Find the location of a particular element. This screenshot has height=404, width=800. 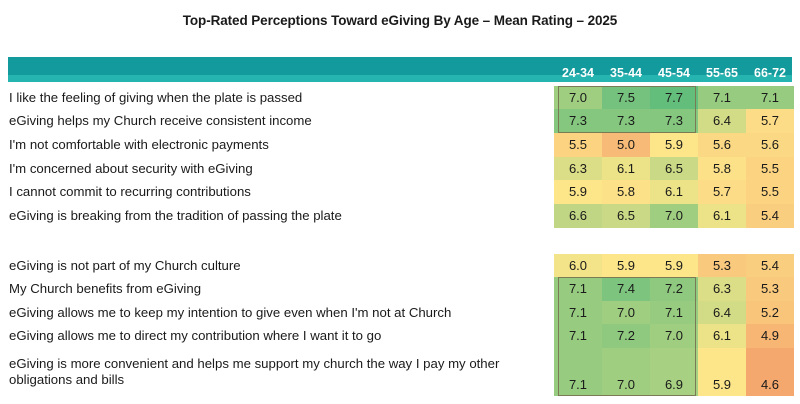

heatmap-cell: 7.4 is located at coordinates (626, 289).